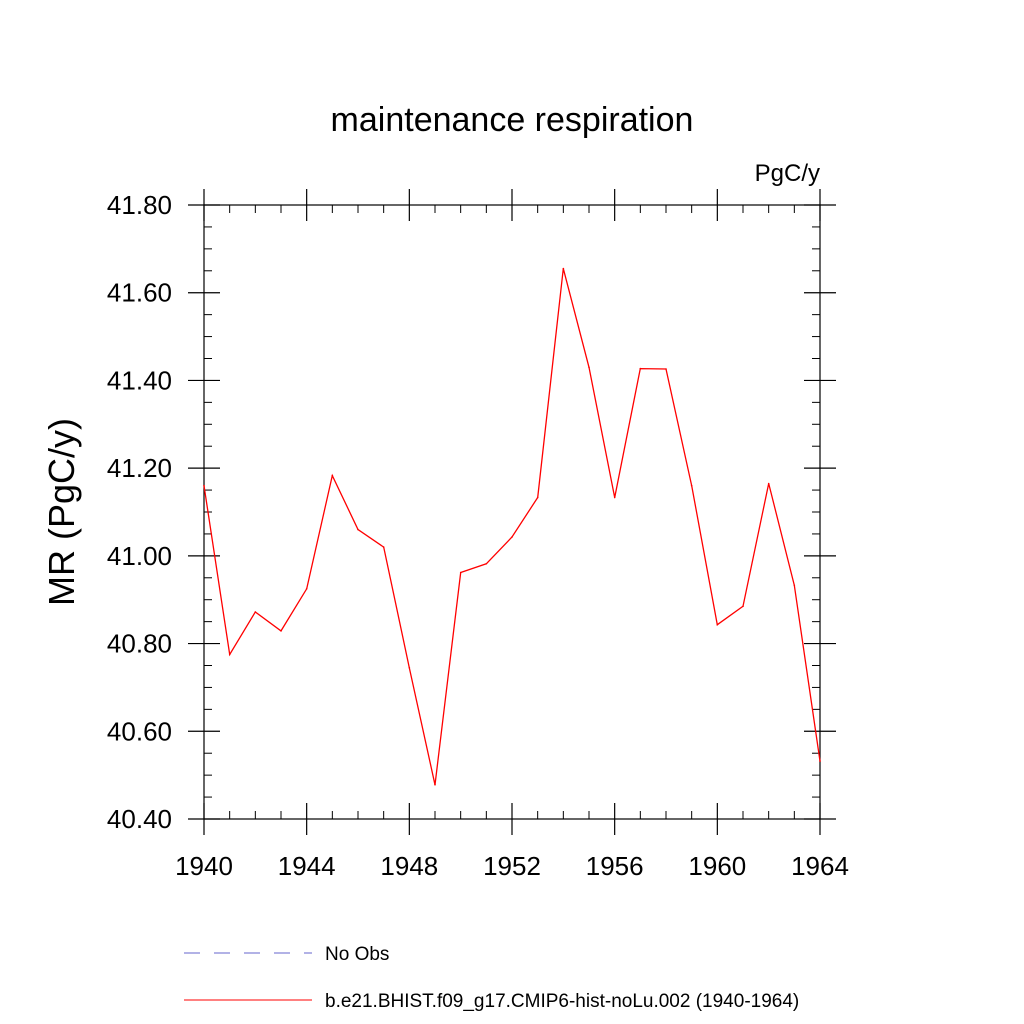 This screenshot has height=1024, width=1024. Describe the element at coordinates (139, 556) in the screenshot. I see `y-tick-label: 41.00` at that location.